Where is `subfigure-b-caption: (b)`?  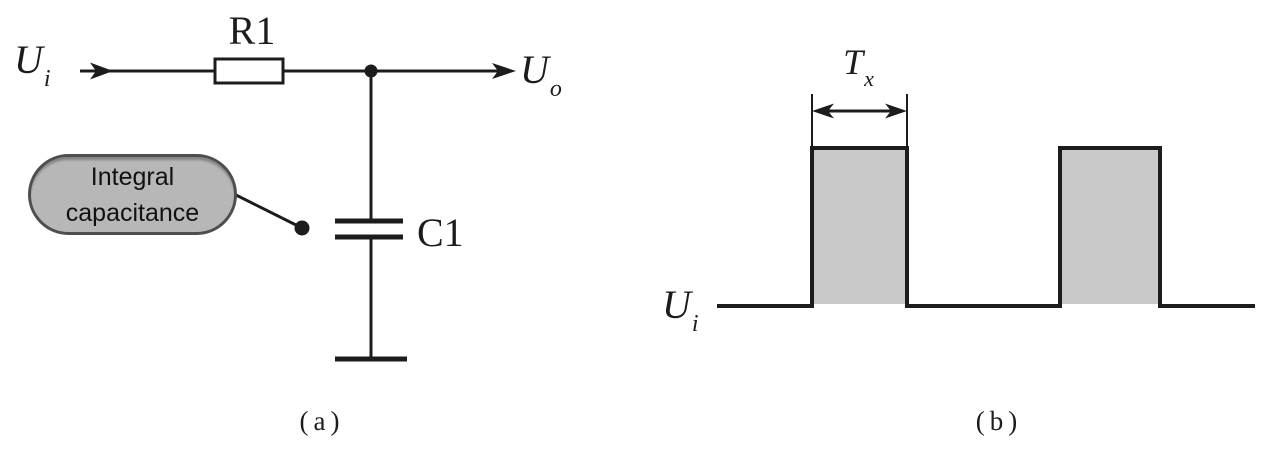 subfigure-b-caption: (b) is located at coordinates (999, 421).